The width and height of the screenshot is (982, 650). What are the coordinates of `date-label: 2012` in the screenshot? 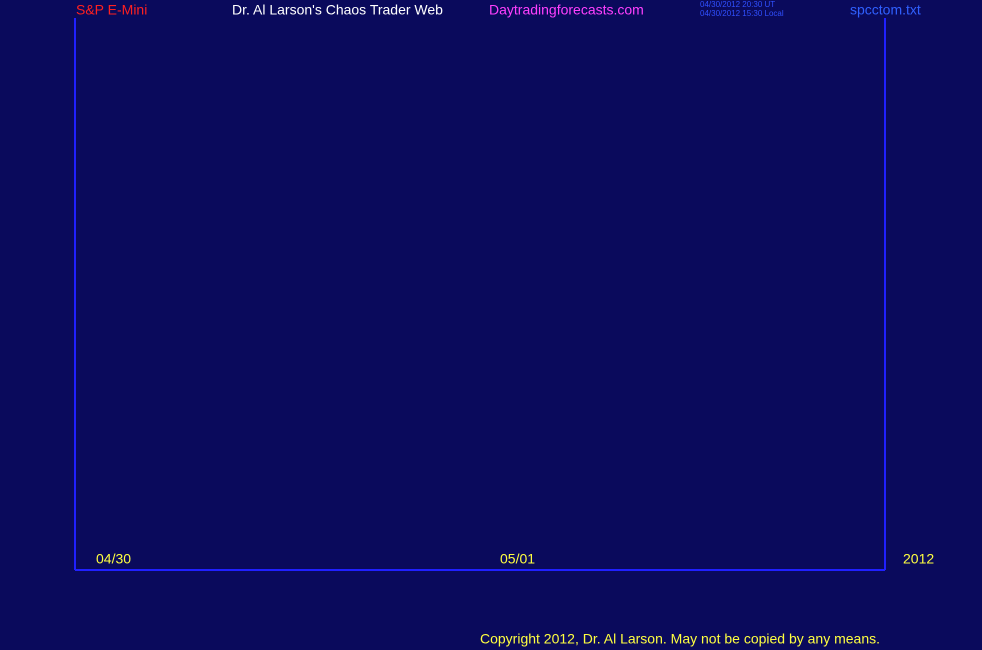 It's located at (918, 559).